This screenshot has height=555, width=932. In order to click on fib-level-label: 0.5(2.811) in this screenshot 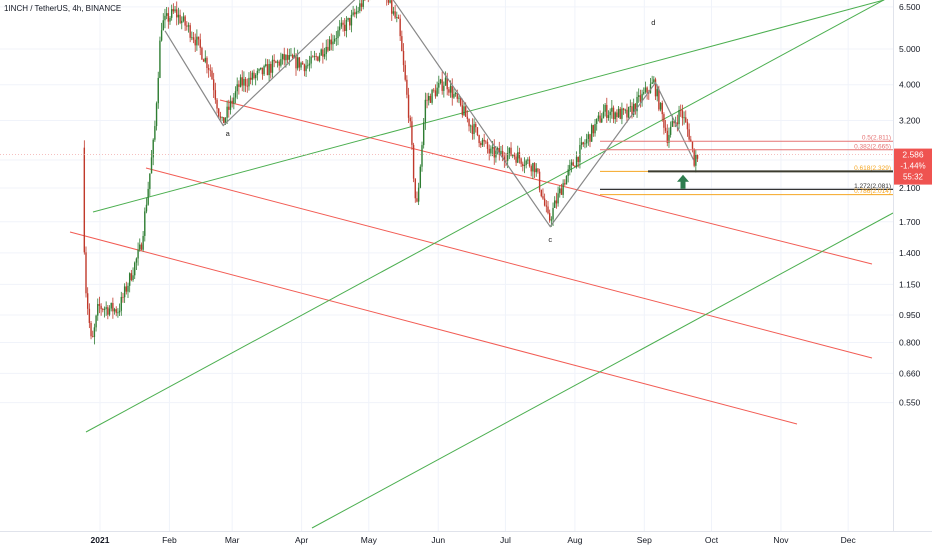, I will do `click(876, 138)`.